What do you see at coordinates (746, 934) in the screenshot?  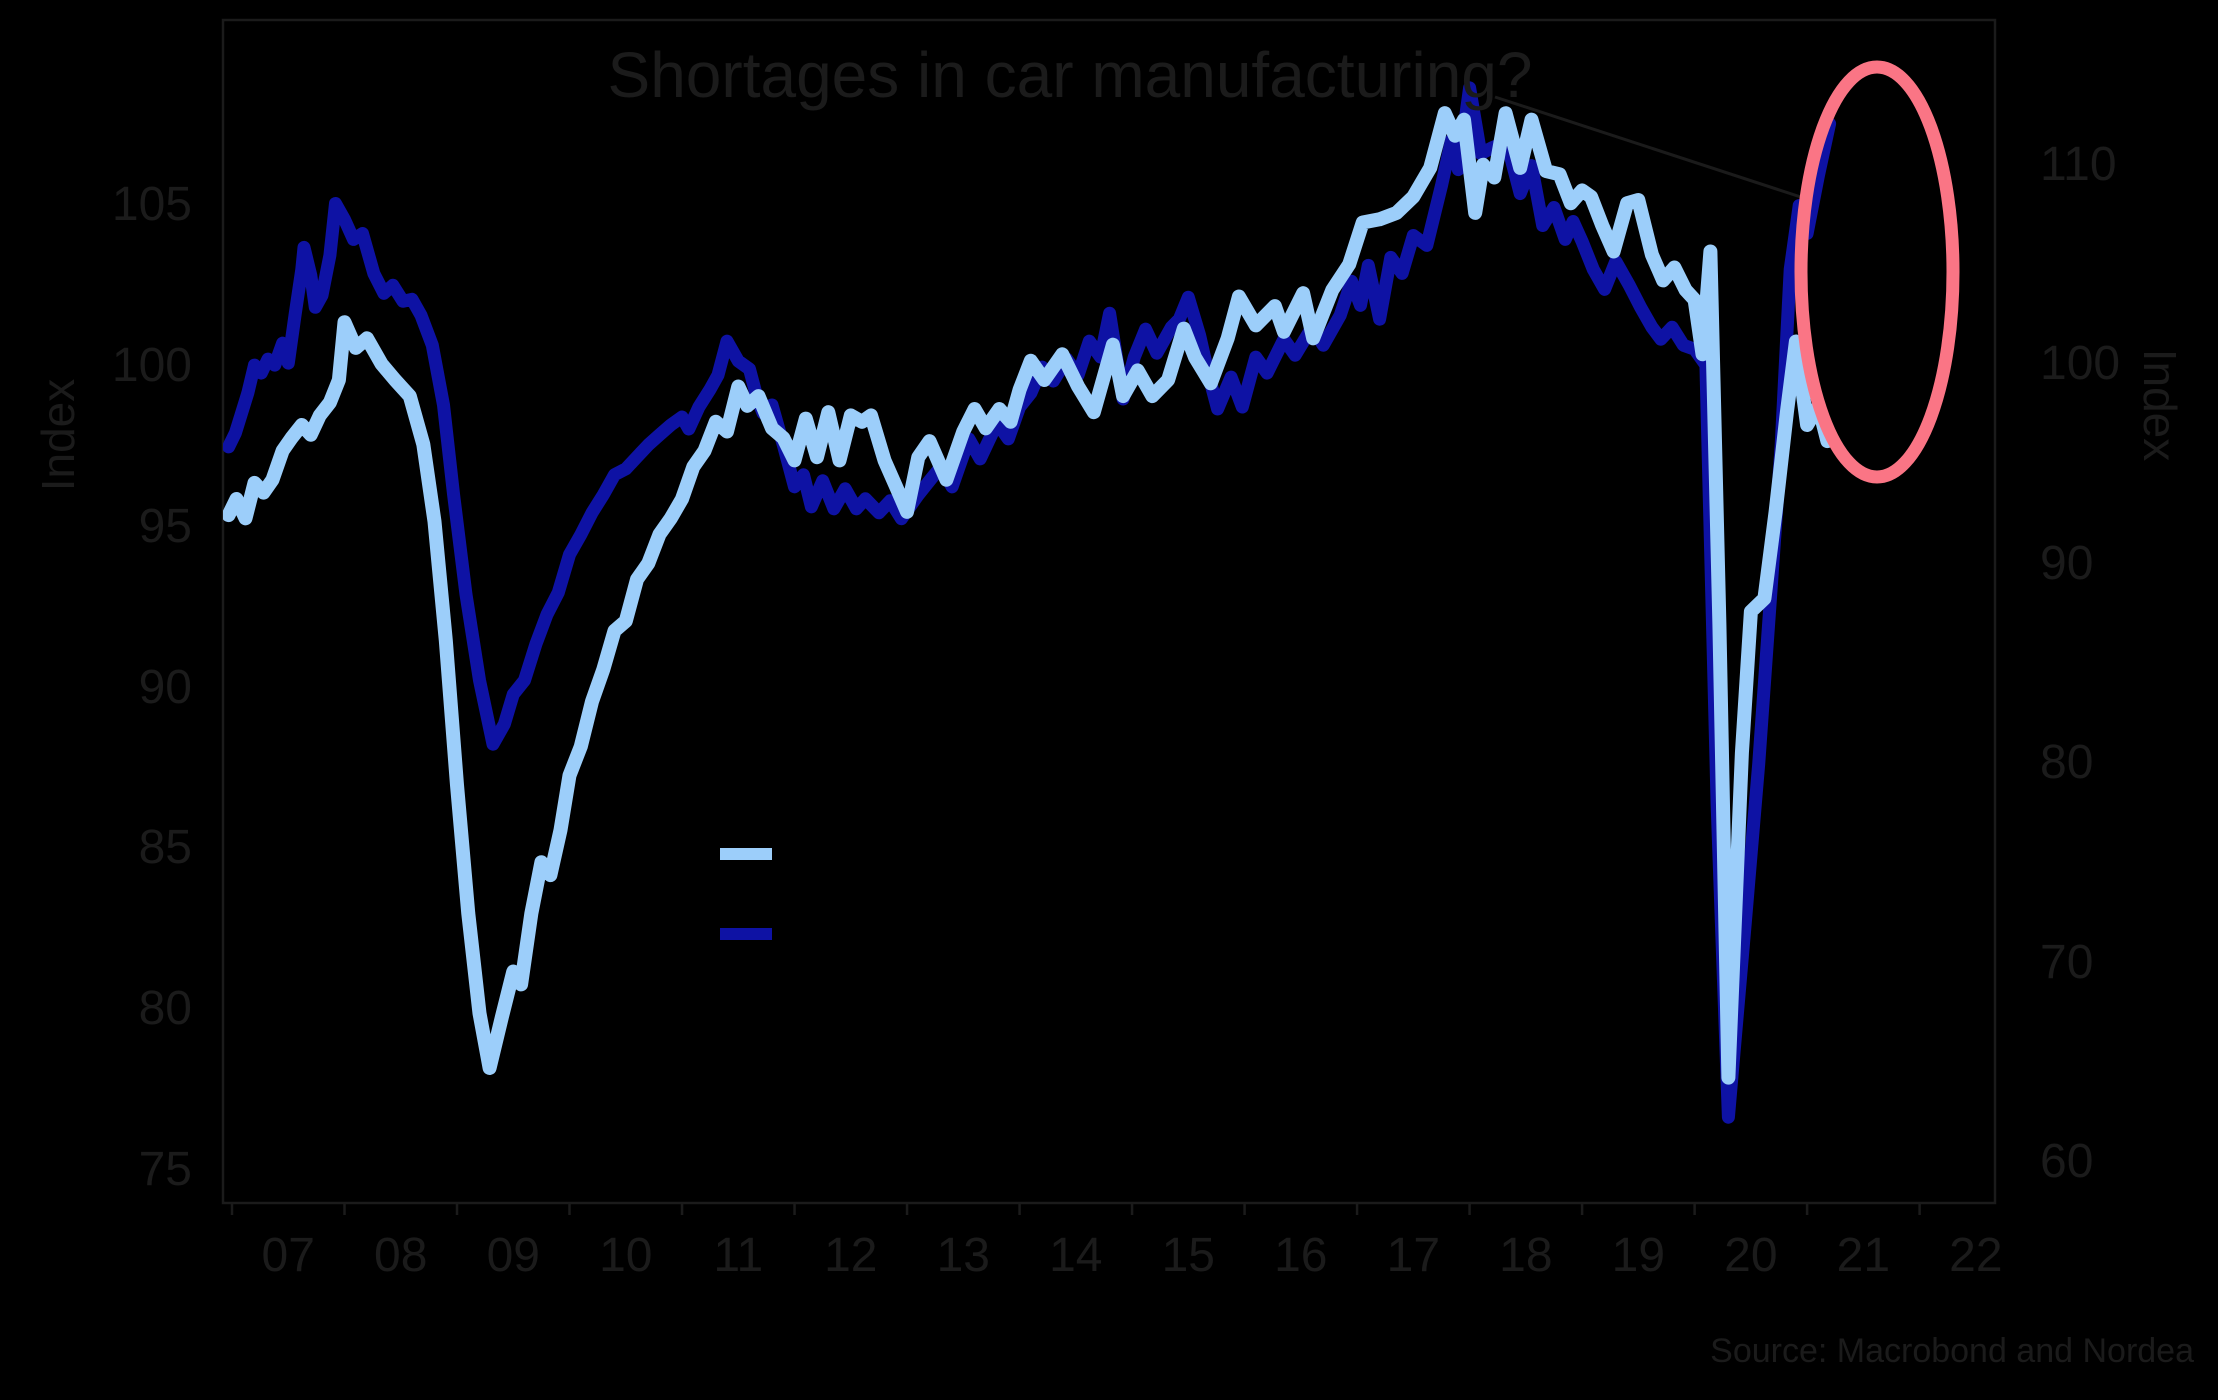 I see `legend-swatch-dark-blue-series` at bounding box center [746, 934].